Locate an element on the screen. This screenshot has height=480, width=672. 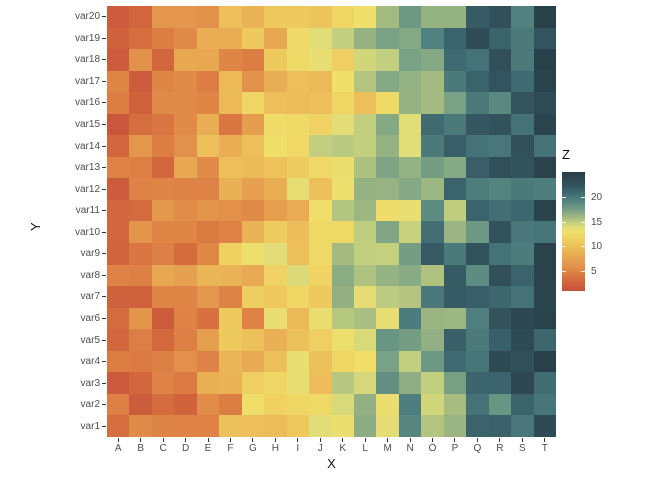
y-tick-label: var15 is located at coordinates (87, 125).